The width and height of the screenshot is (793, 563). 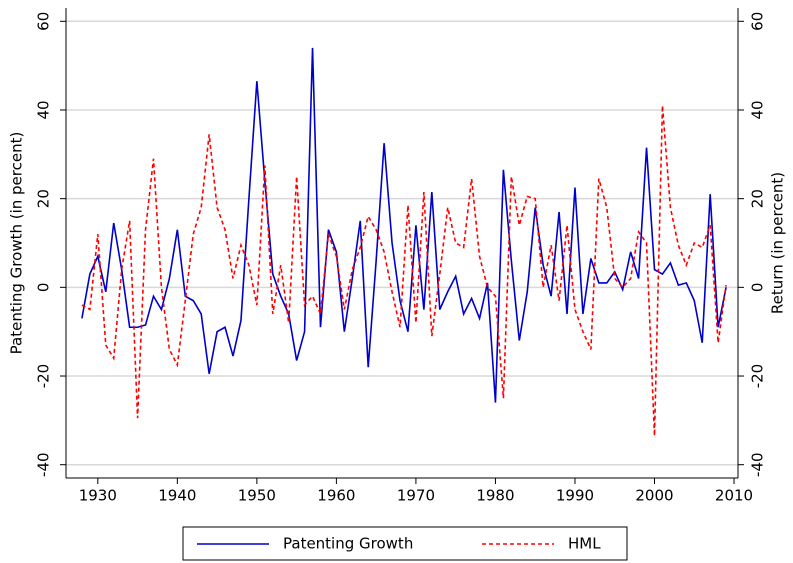 I want to click on legend-label: HML, so click(x=584, y=544).